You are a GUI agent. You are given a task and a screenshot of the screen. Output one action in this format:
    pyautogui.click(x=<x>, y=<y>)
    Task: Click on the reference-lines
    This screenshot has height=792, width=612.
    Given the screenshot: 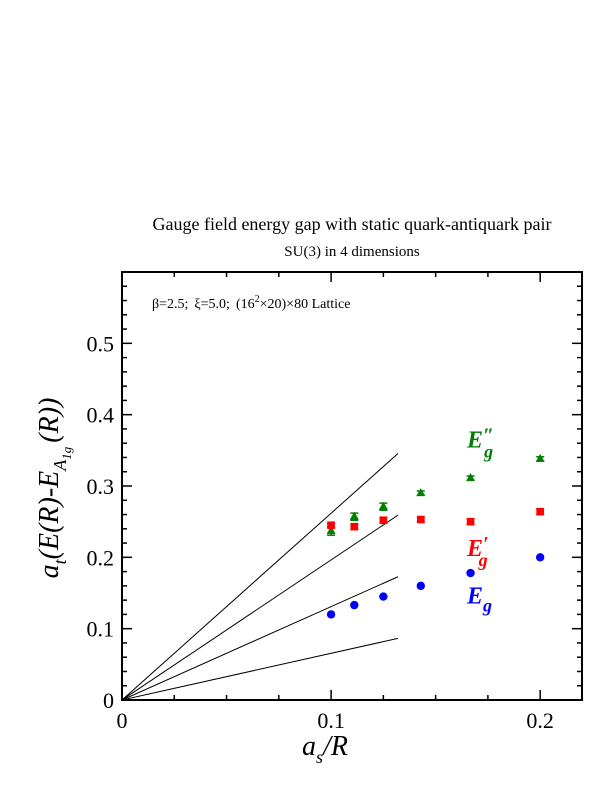 What is the action you would take?
    pyautogui.click(x=260, y=577)
    